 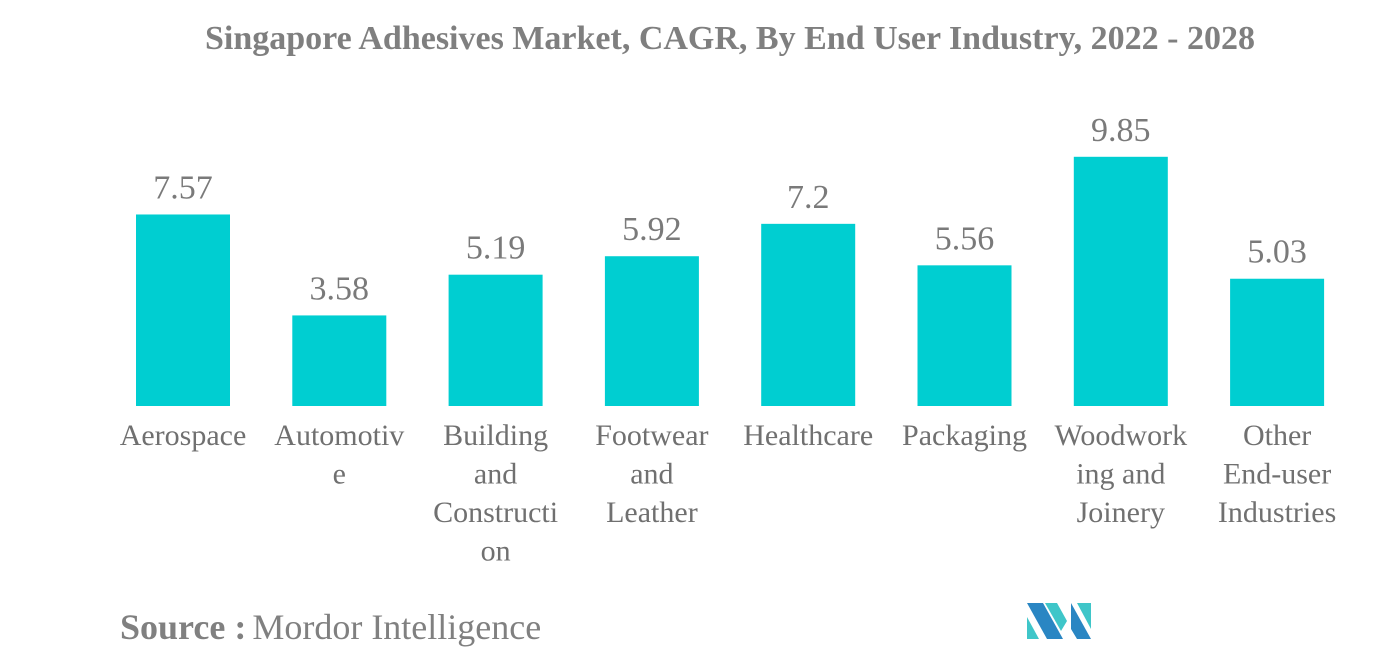 I want to click on category-label: Woodwork ing and Joinery, so click(x=1121, y=474).